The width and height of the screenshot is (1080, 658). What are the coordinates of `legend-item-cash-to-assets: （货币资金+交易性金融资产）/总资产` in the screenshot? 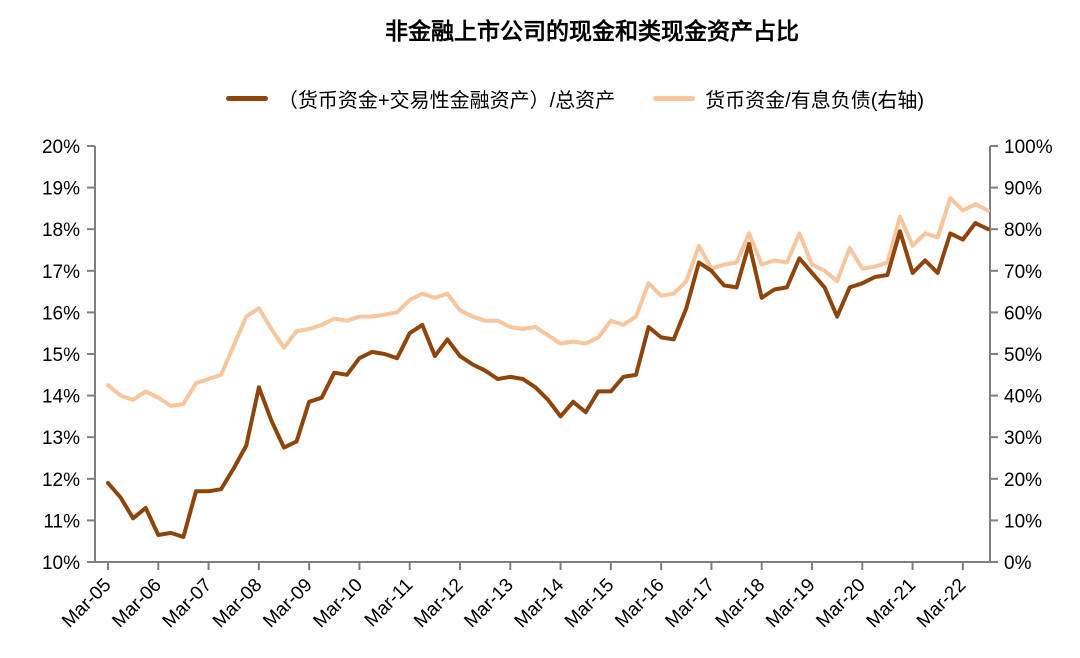 It's located at (420, 98).